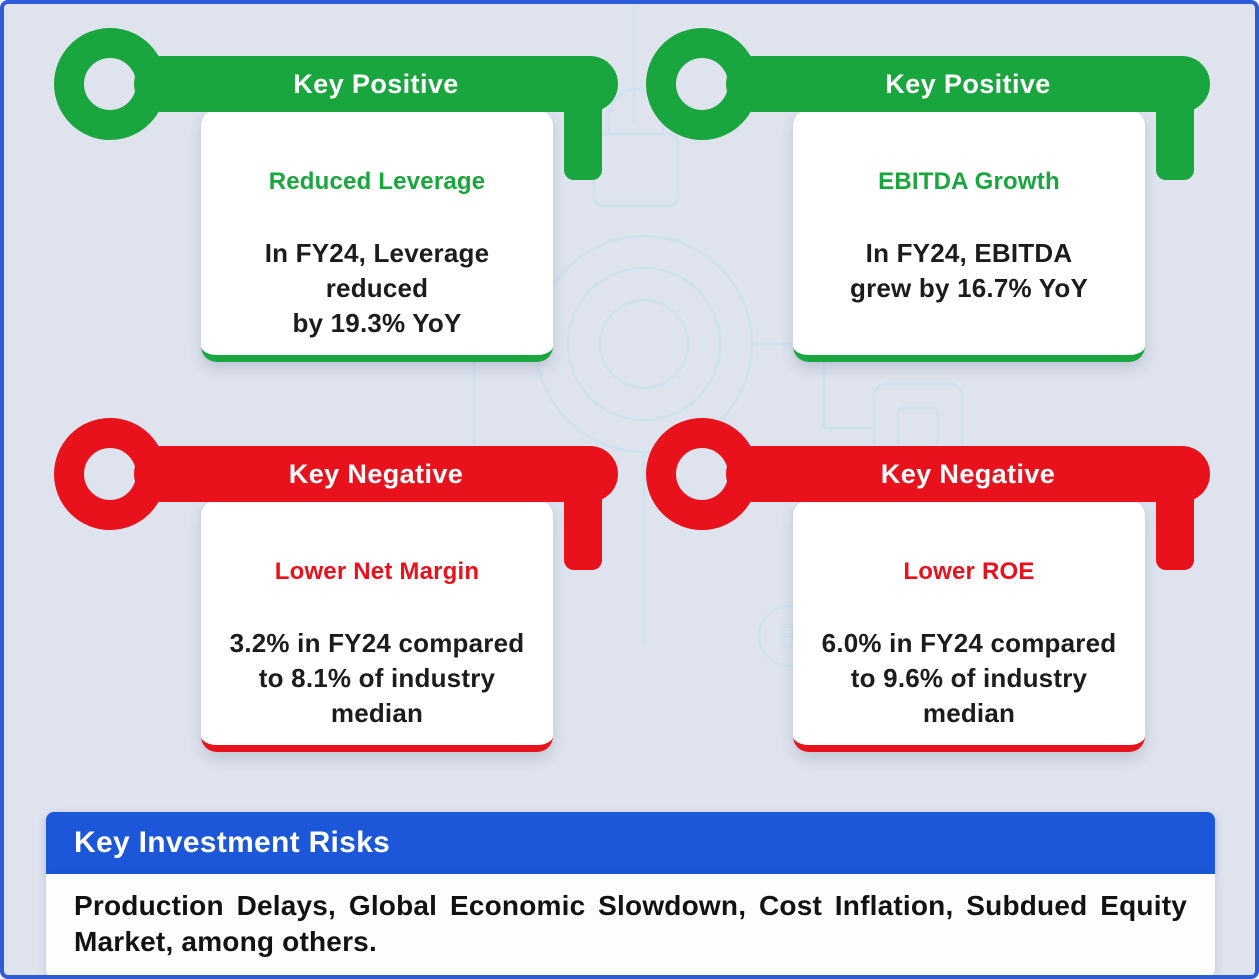 The height and width of the screenshot is (979, 1259). What do you see at coordinates (813, 386) in the screenshot?
I see `circuit-trace` at bounding box center [813, 386].